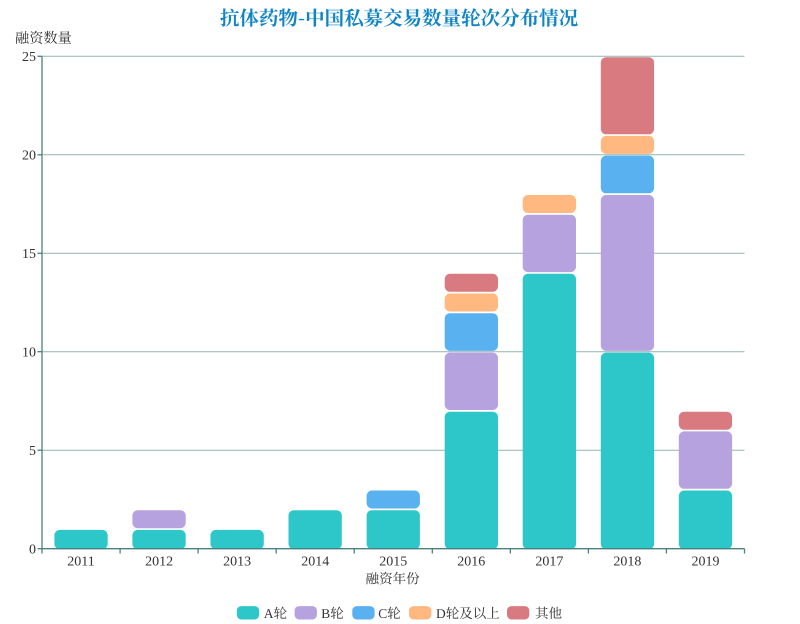 This screenshot has width=800, height=624. I want to click on svg-text: 2016, so click(471, 562).